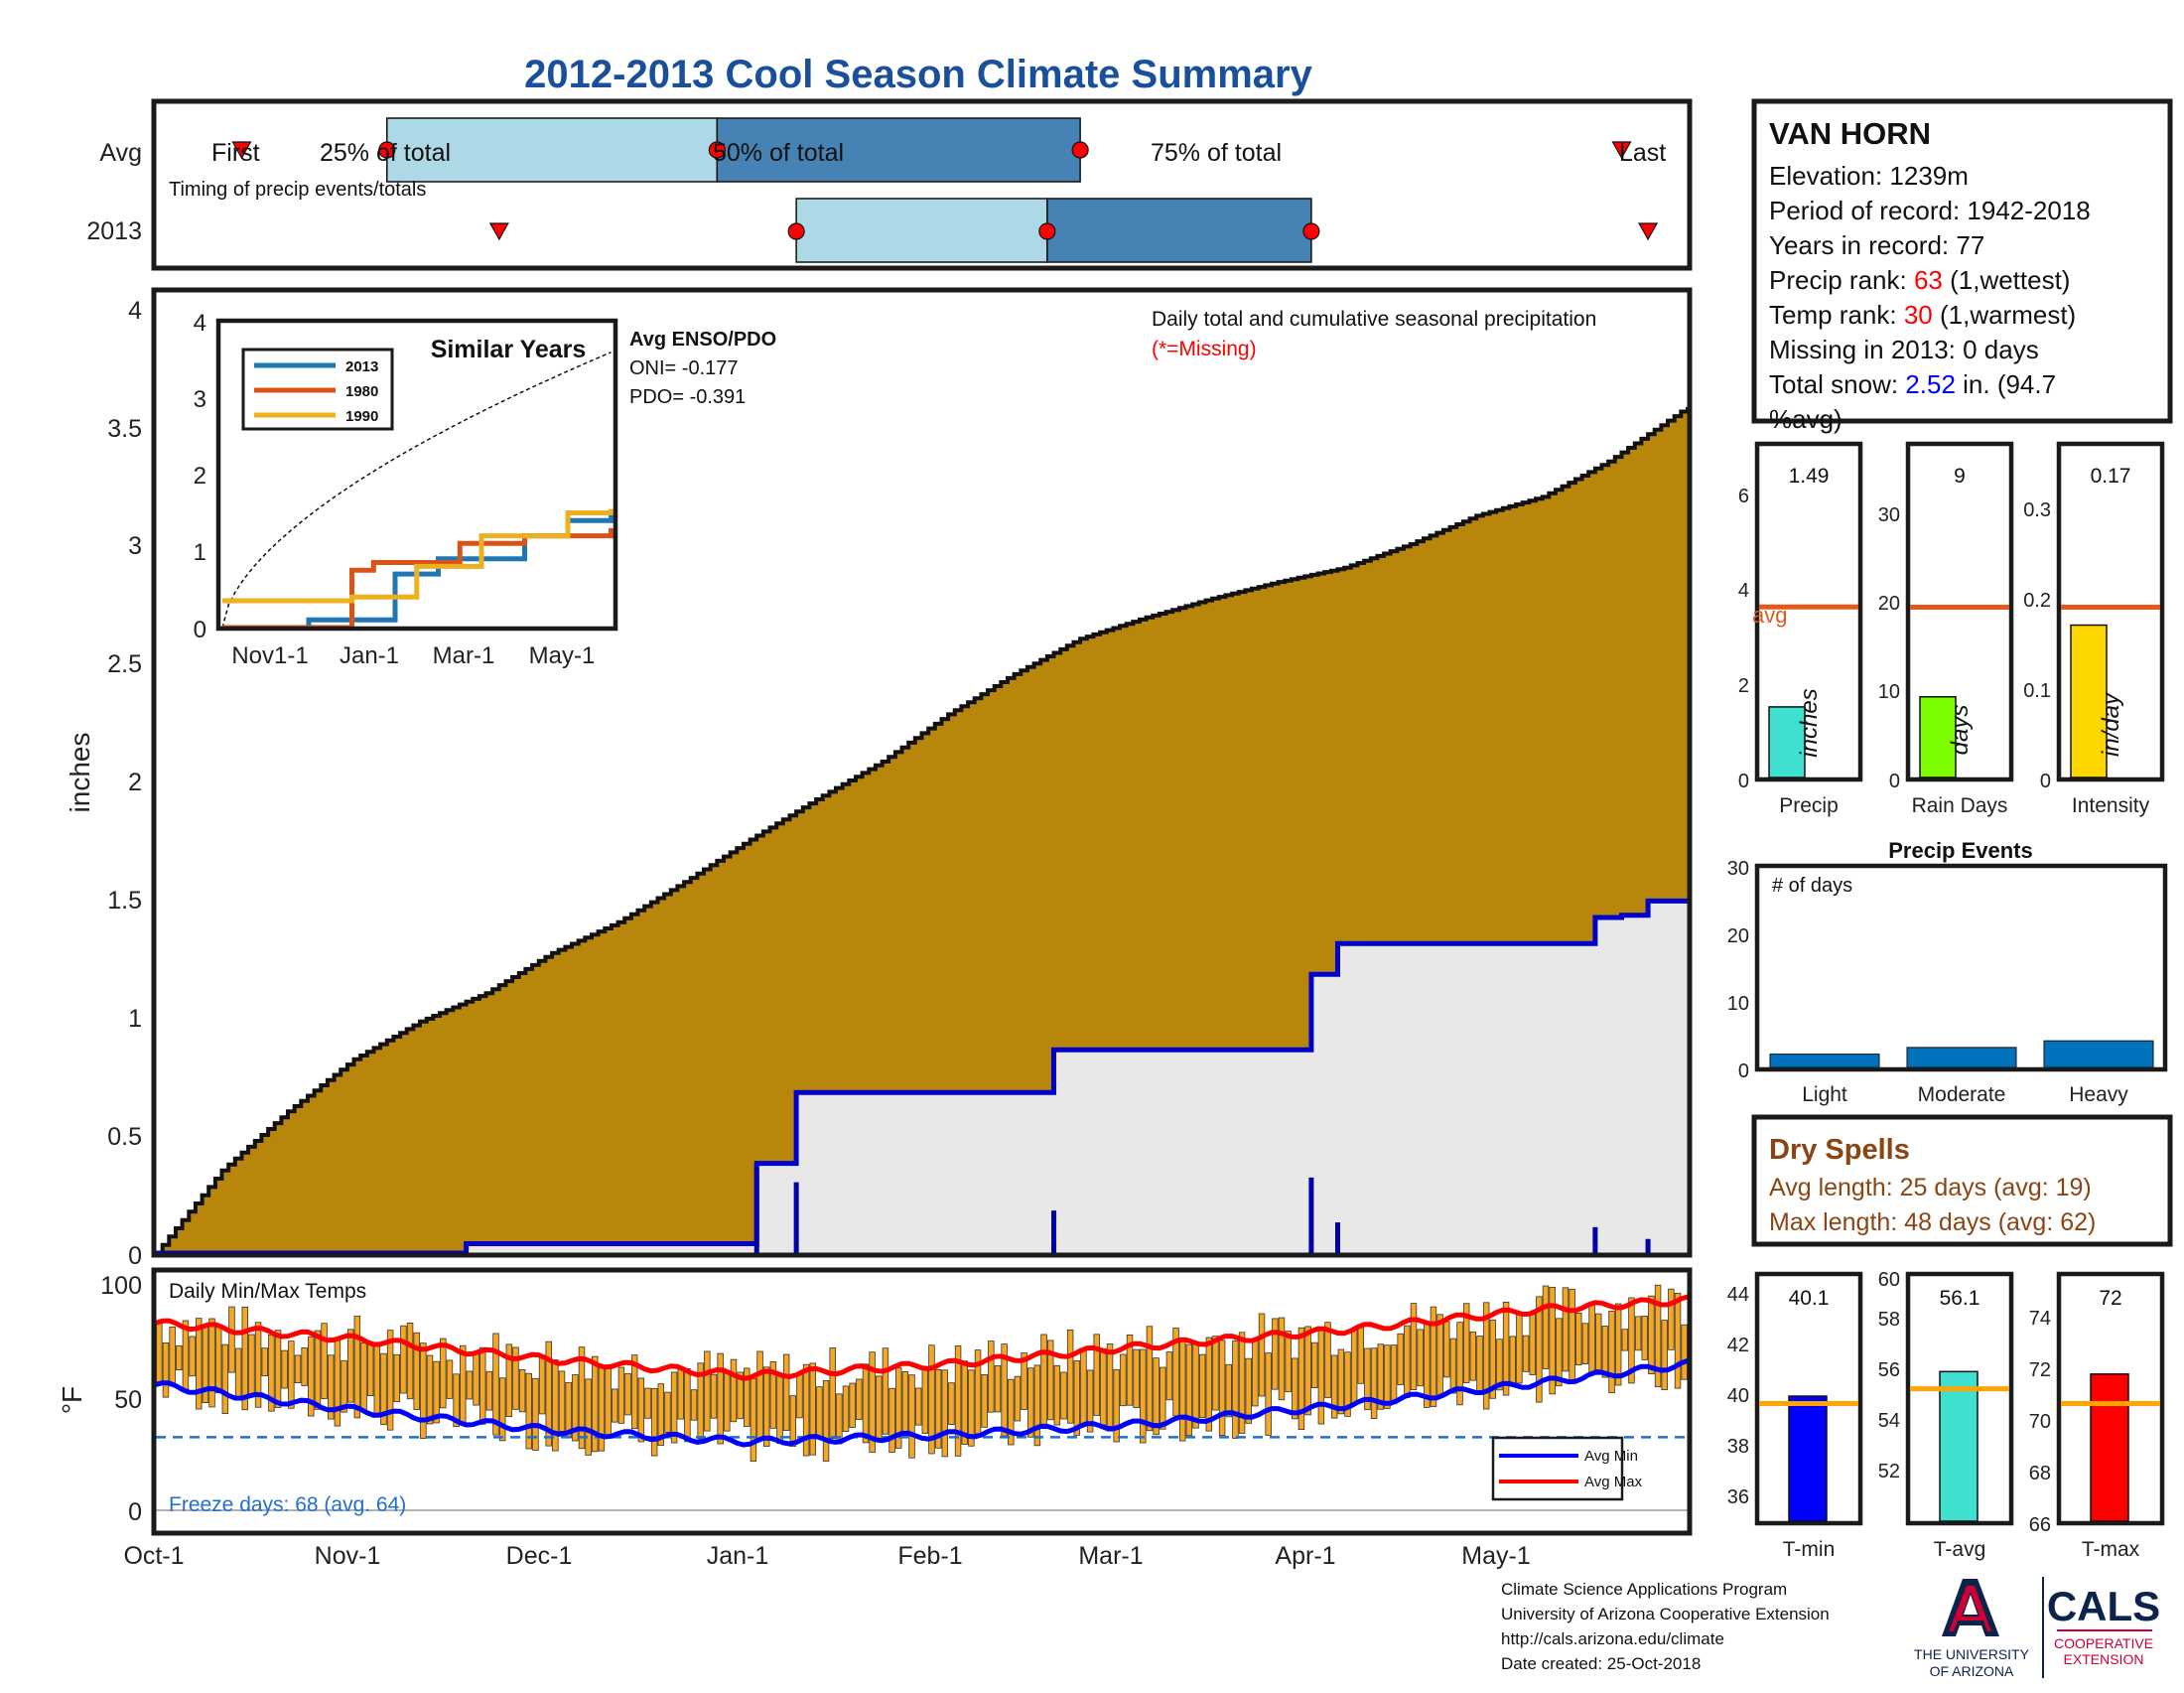  I want to click on y2013-p50-marker, so click(1047, 231).